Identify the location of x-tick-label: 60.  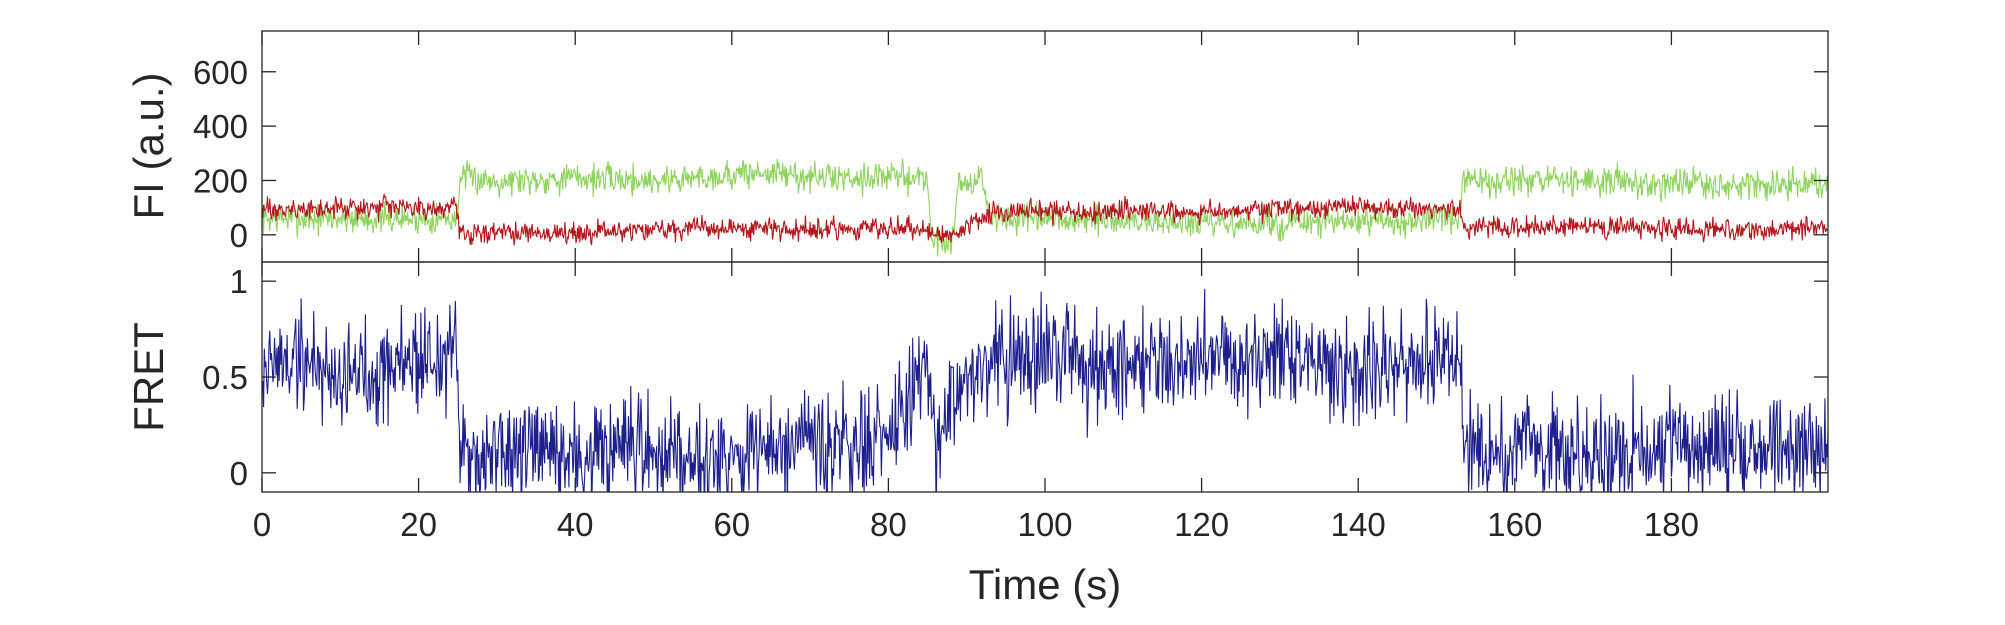
(731, 524).